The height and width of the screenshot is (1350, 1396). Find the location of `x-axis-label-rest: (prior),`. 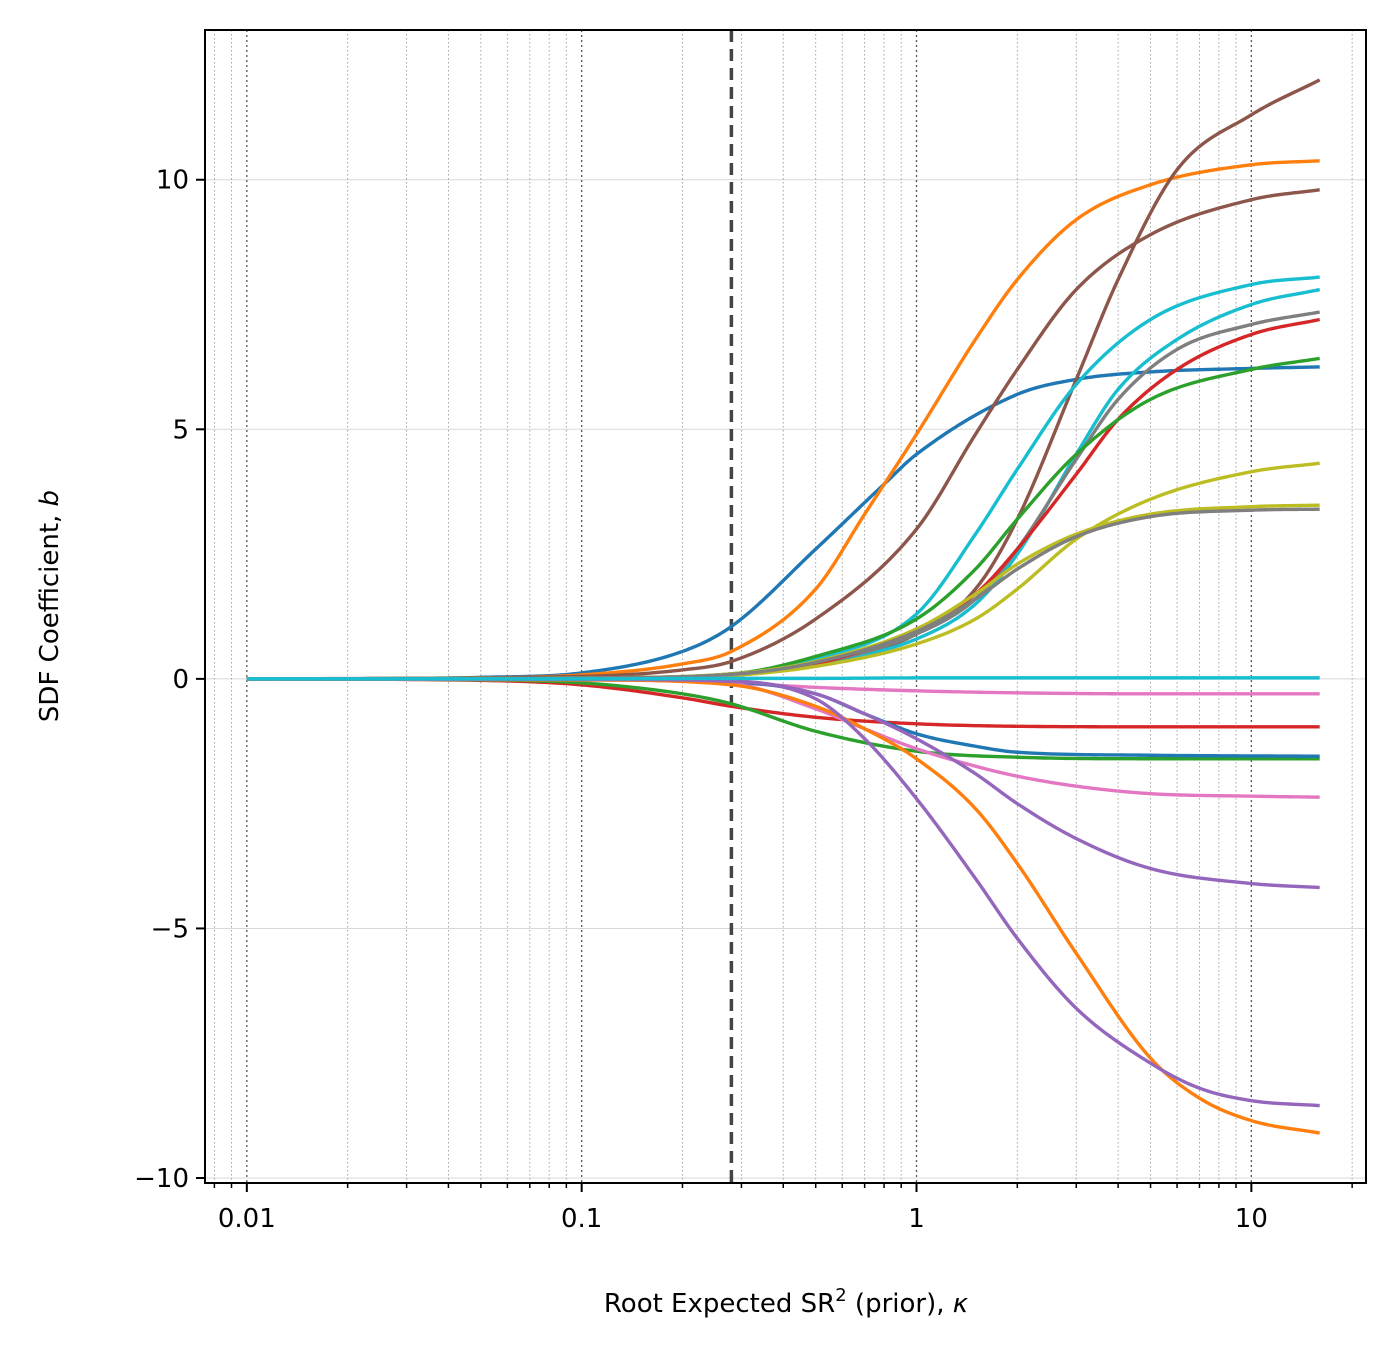

x-axis-label-rest: (prior), is located at coordinates (900, 1304).